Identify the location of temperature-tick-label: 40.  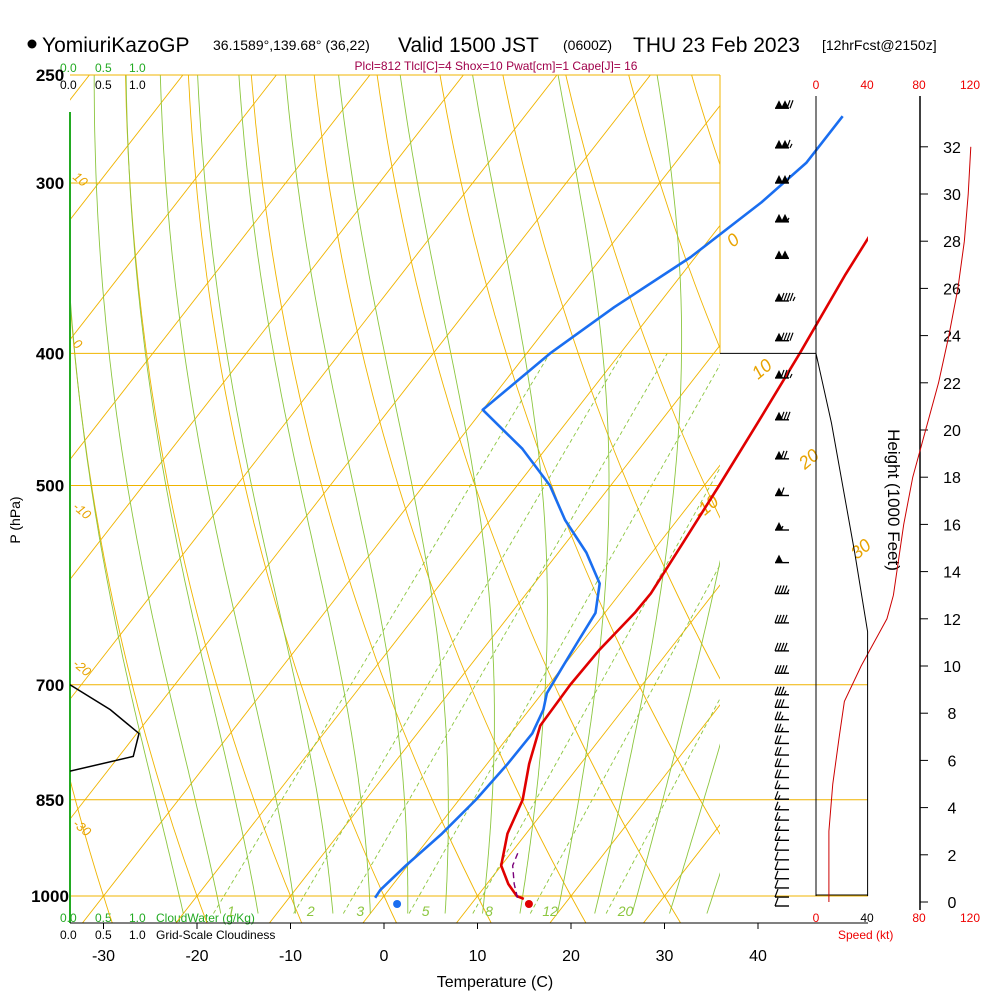
(758, 956).